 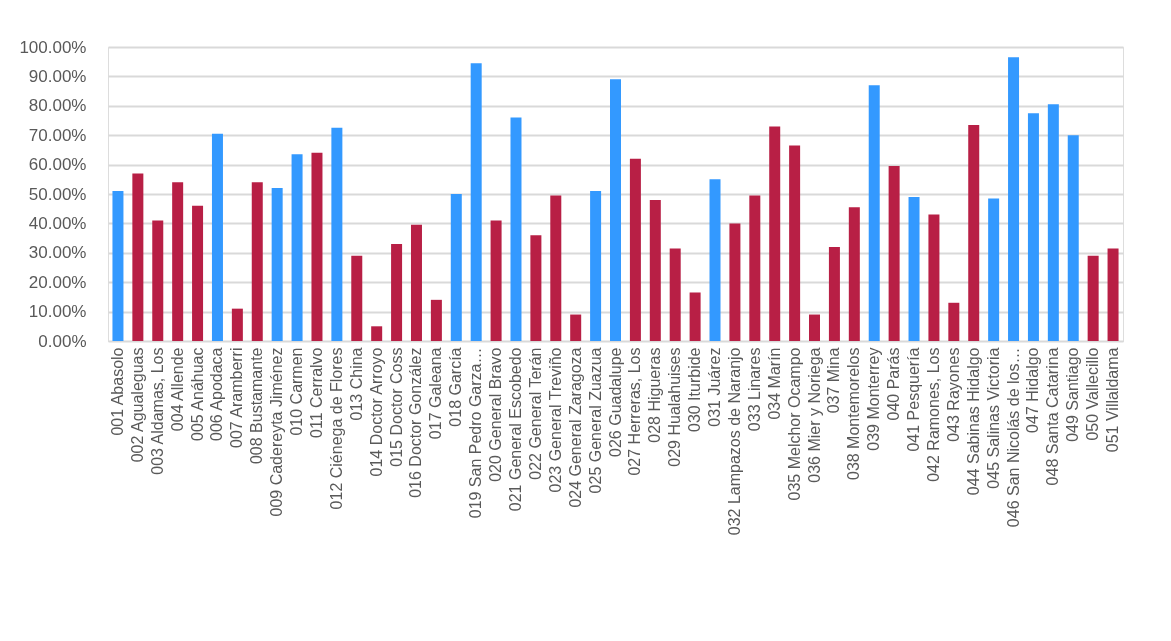 What do you see at coordinates (874, 399) in the screenshot?
I see `x-tick-label: 039 Monterrey` at bounding box center [874, 399].